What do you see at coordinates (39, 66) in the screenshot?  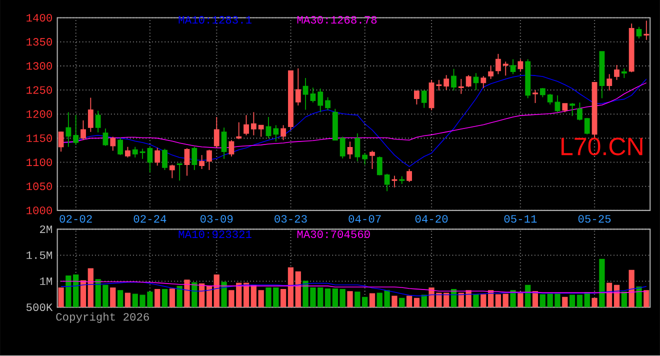 I see `y-tick-label: 1300` at bounding box center [39, 66].